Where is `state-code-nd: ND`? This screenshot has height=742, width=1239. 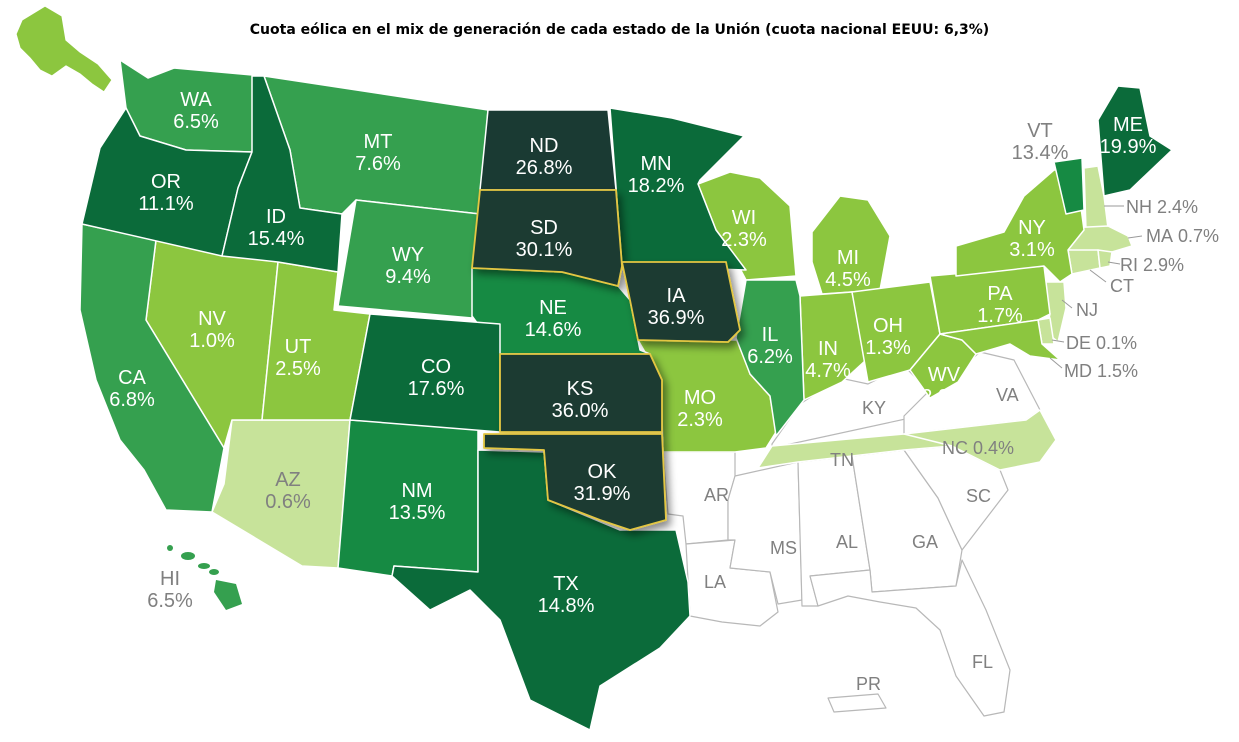 state-code-nd: ND is located at coordinates (544, 146).